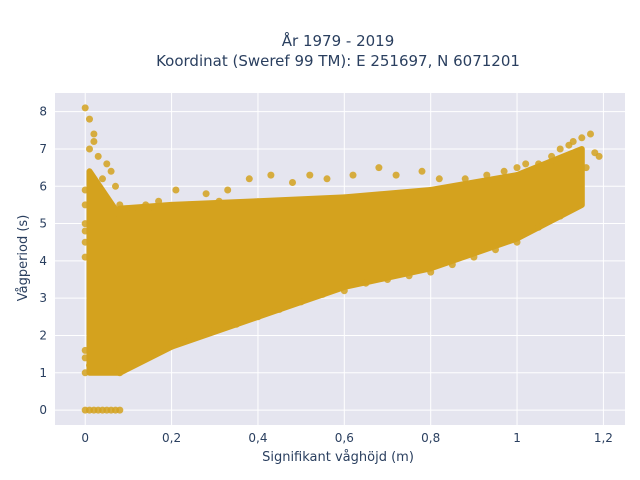 This screenshot has width=640, height=480. I want to click on y-tick-label: 0, so click(43, 410).